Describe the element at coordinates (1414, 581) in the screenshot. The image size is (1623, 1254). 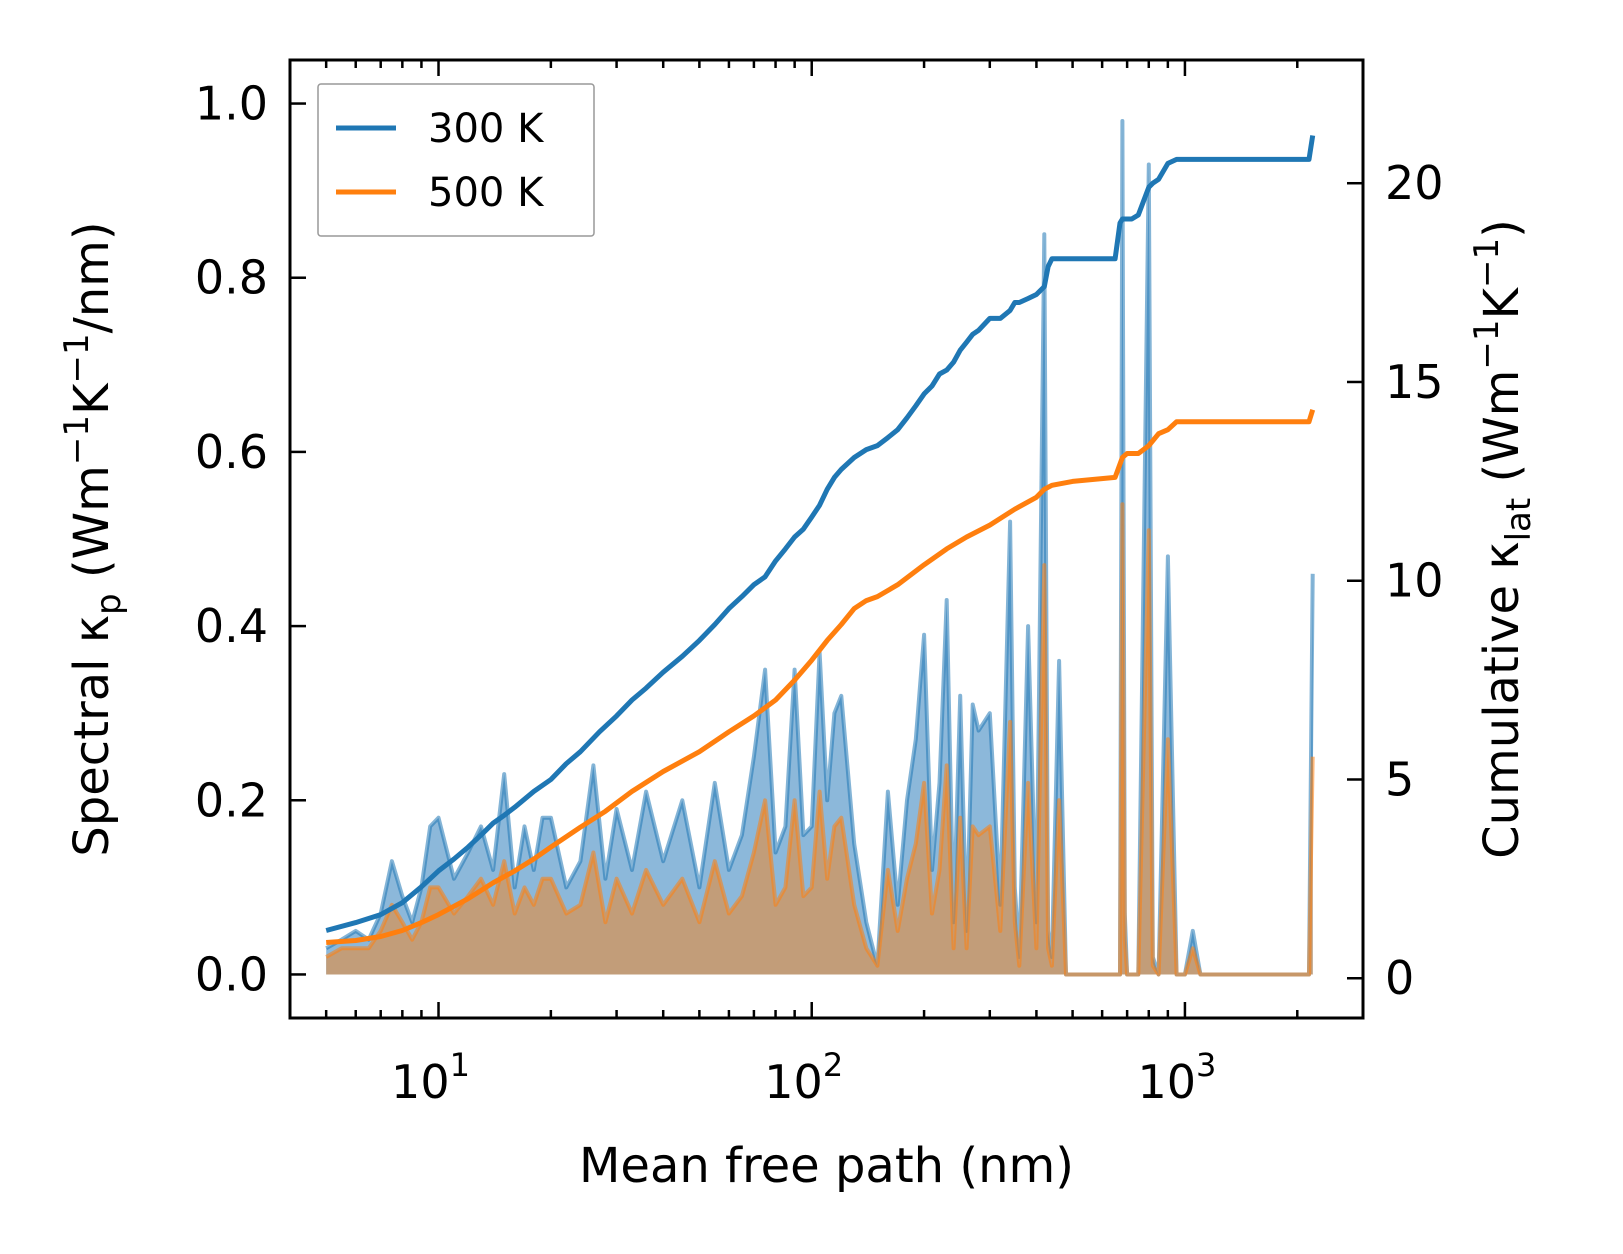
I see `y-right-tick-label: 10` at that location.